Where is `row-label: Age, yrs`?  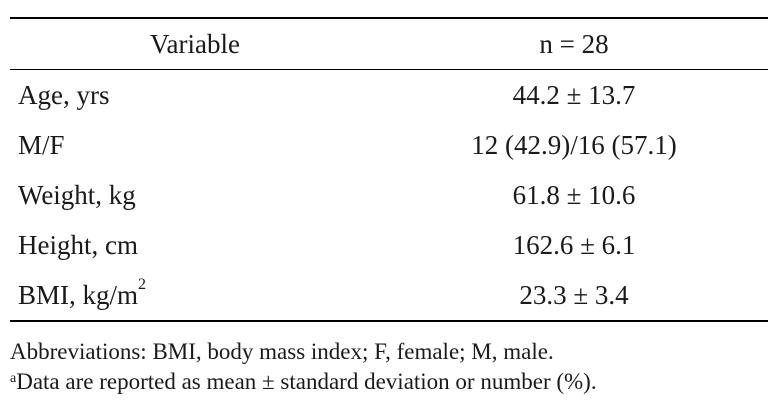 row-label: Age, yrs is located at coordinates (195, 95).